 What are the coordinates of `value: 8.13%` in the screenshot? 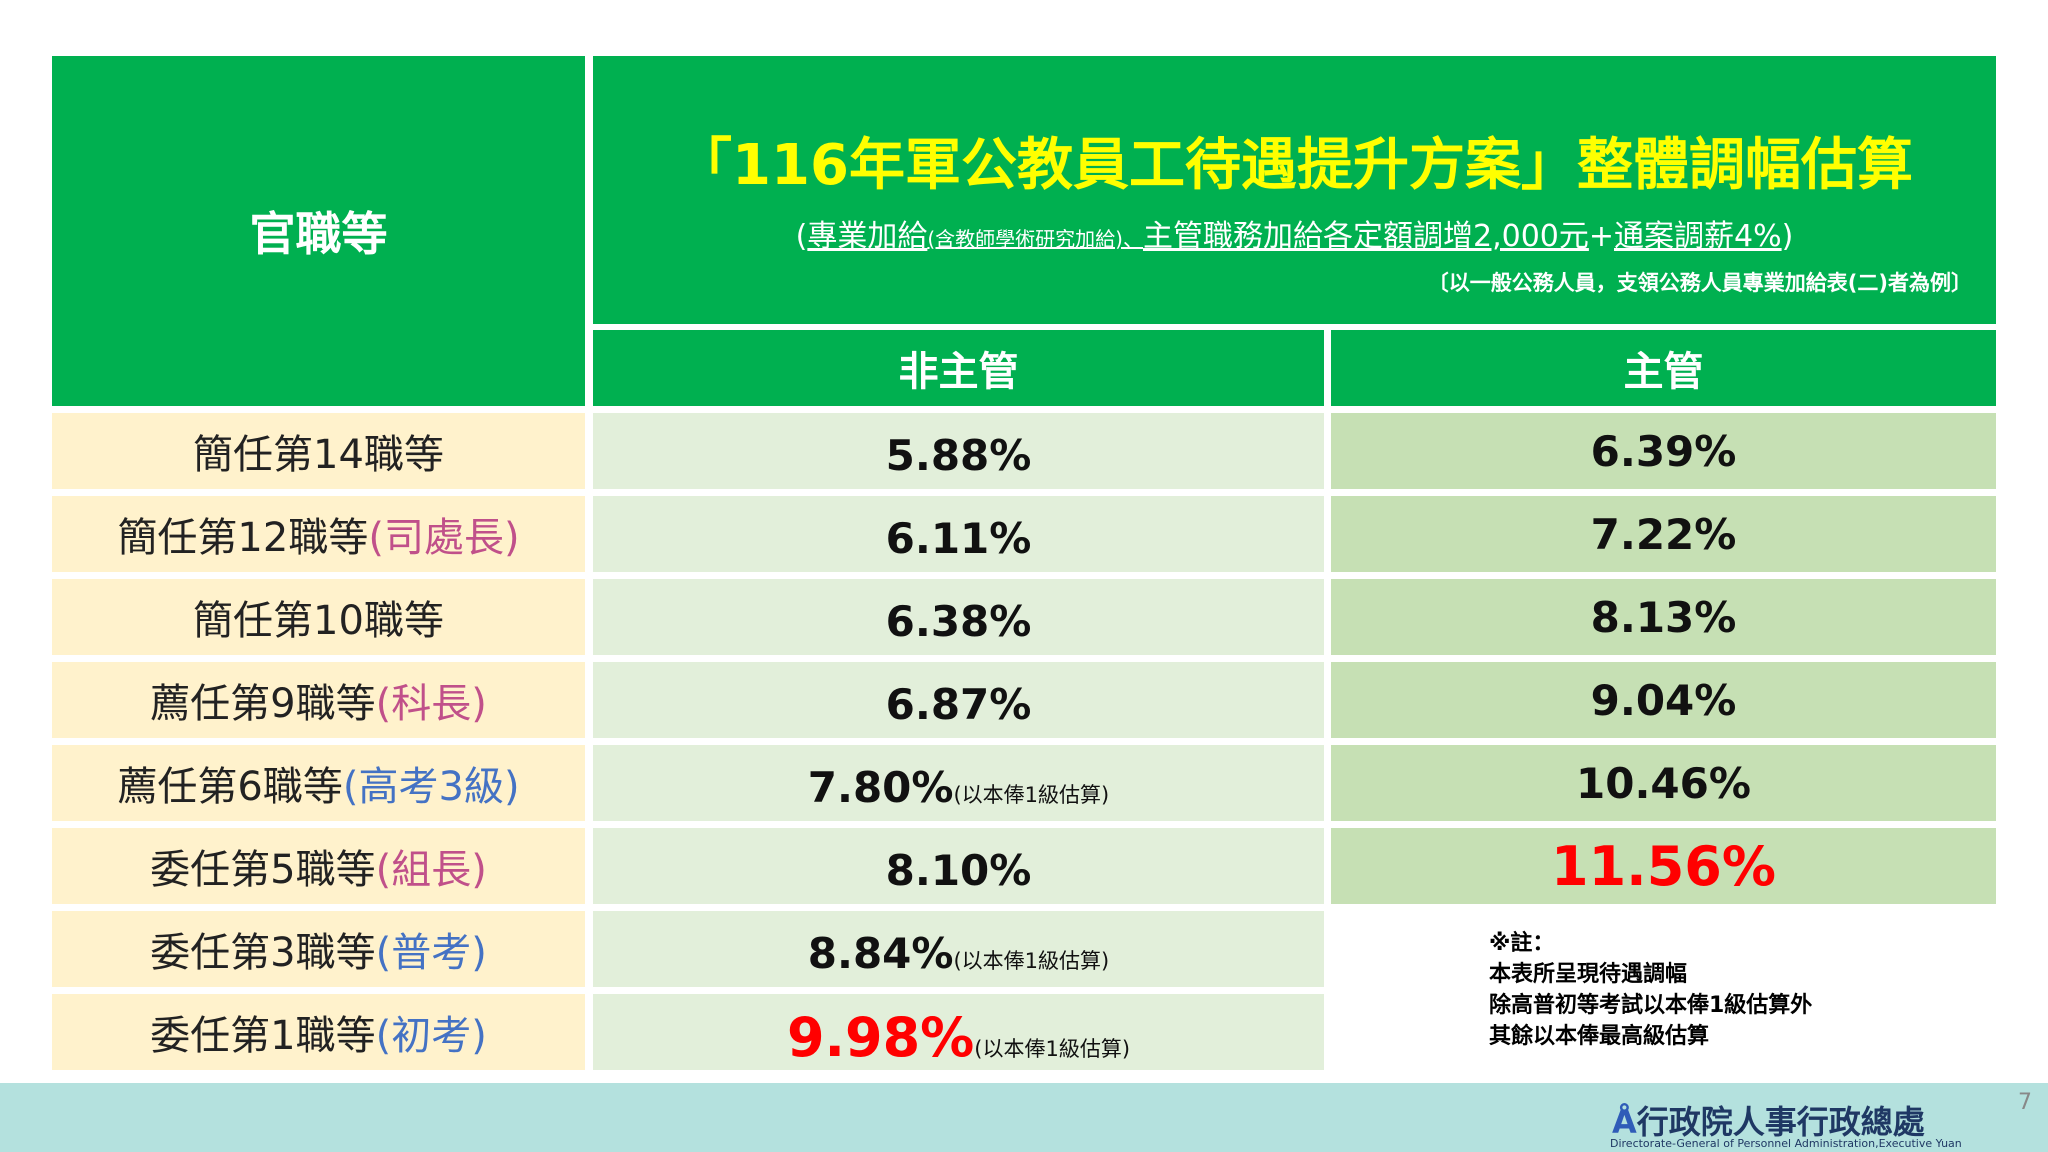 It's located at (1663, 617).